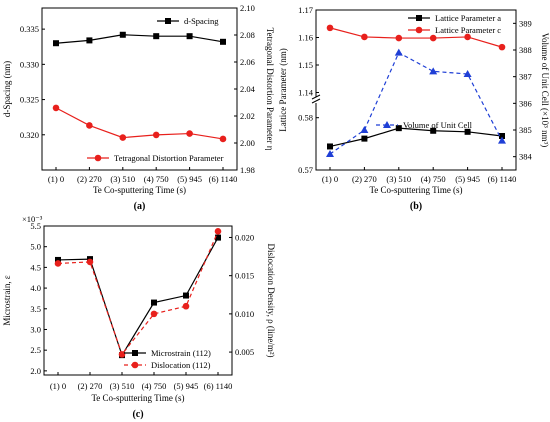  I want to click on left-axis-tick-label: 2.0, so click(35, 371).